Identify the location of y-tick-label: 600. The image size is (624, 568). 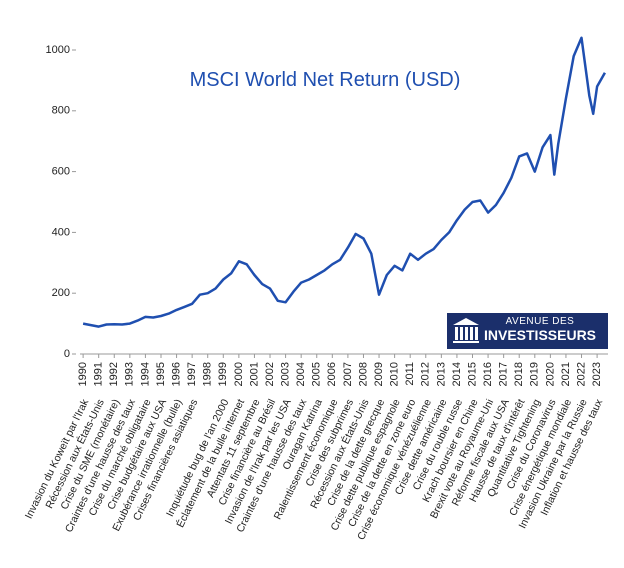
(61, 172).